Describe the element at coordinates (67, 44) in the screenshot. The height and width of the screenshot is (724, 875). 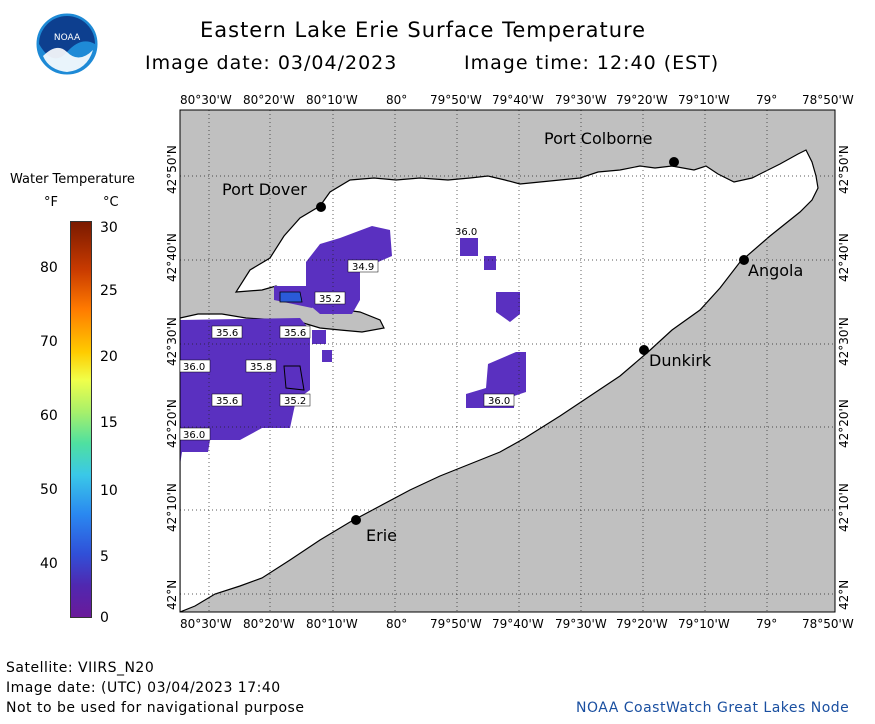
I see `noaa-logo: NOAA` at that location.